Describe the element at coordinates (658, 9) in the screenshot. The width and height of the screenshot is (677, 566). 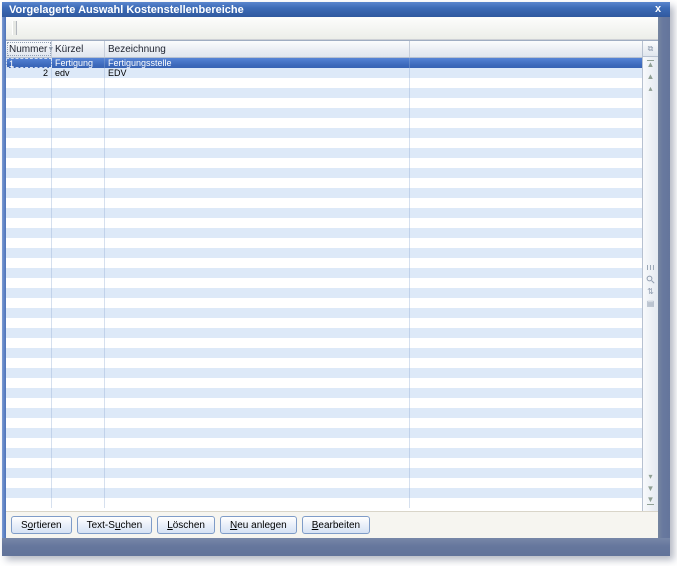
I see `close-button: x` at that location.